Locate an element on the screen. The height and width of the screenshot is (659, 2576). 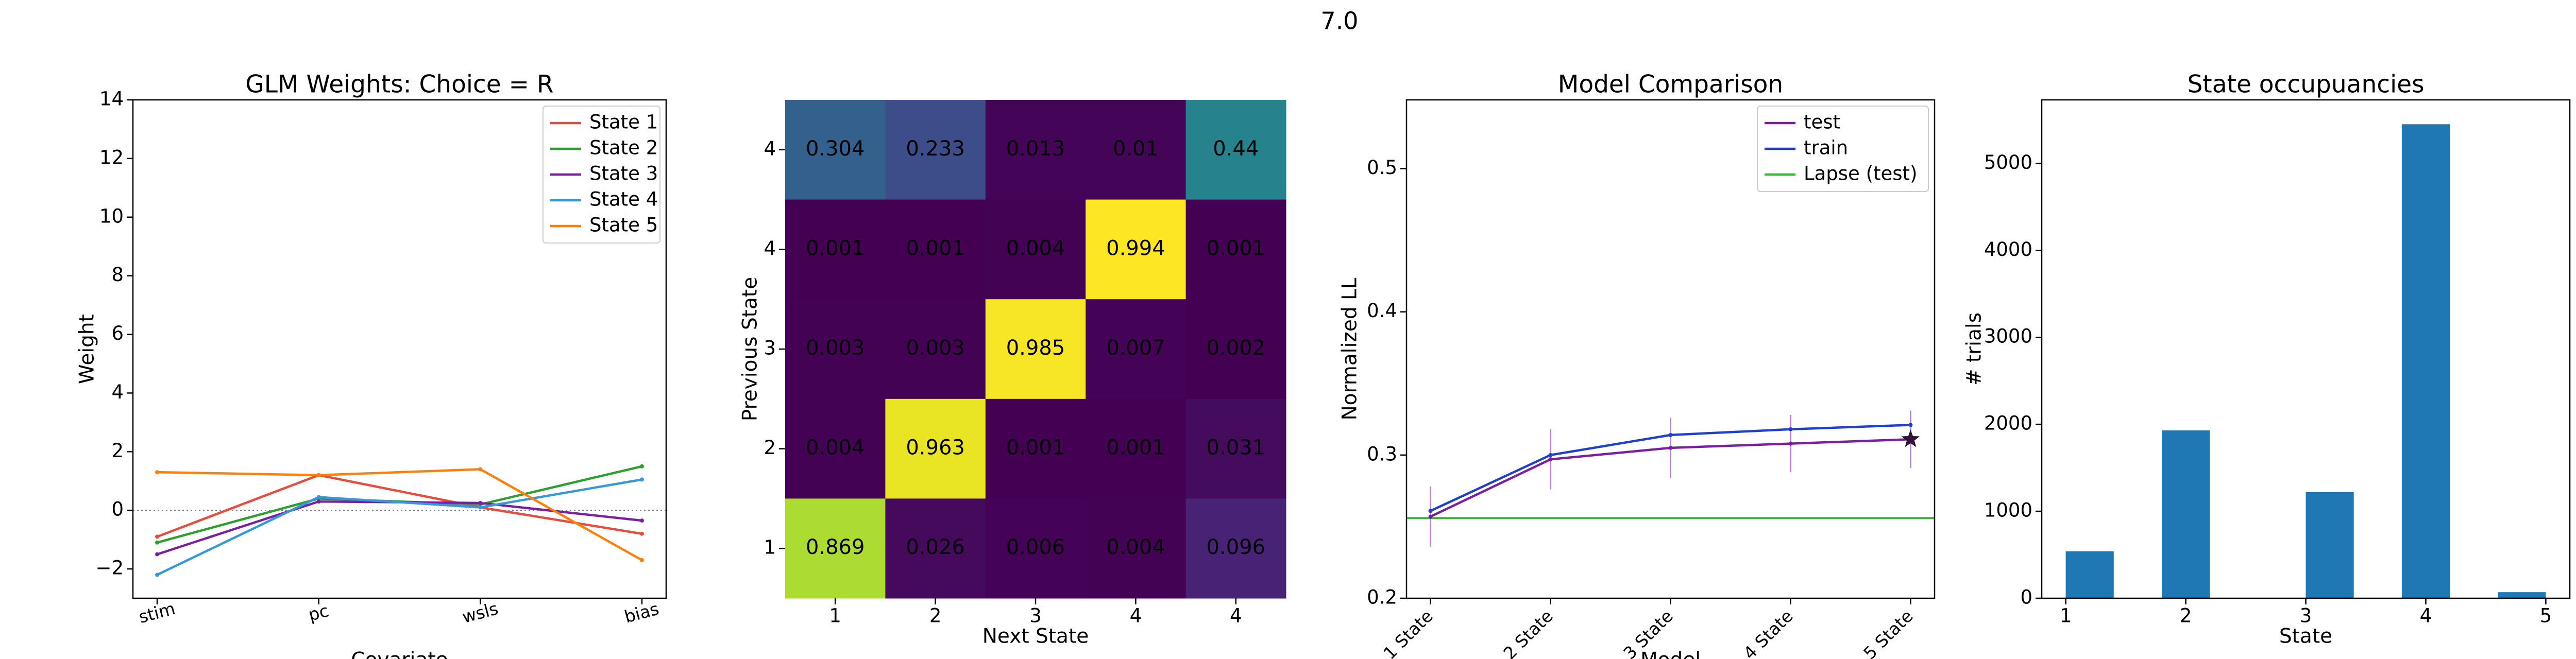
x-axis-label: Next State is located at coordinates (1035, 637).